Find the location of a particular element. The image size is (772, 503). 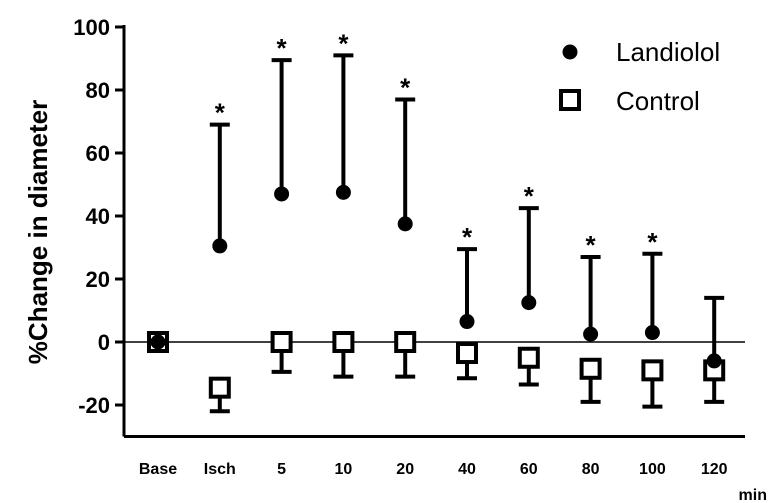

y-tick-label: 0 is located at coordinates (104, 342).